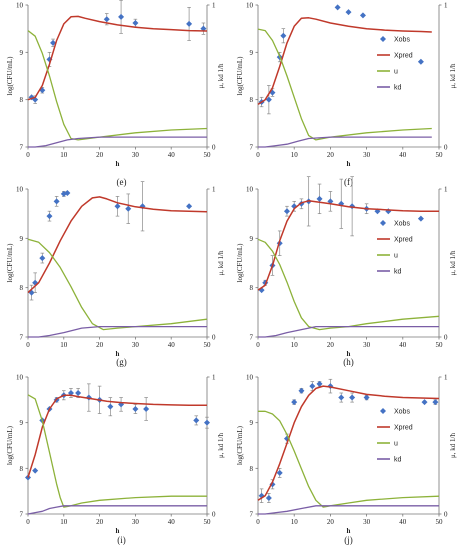  What do you see at coordinates (396, 444) in the screenshot?
I see `legend-label-u: u` at bounding box center [396, 444].